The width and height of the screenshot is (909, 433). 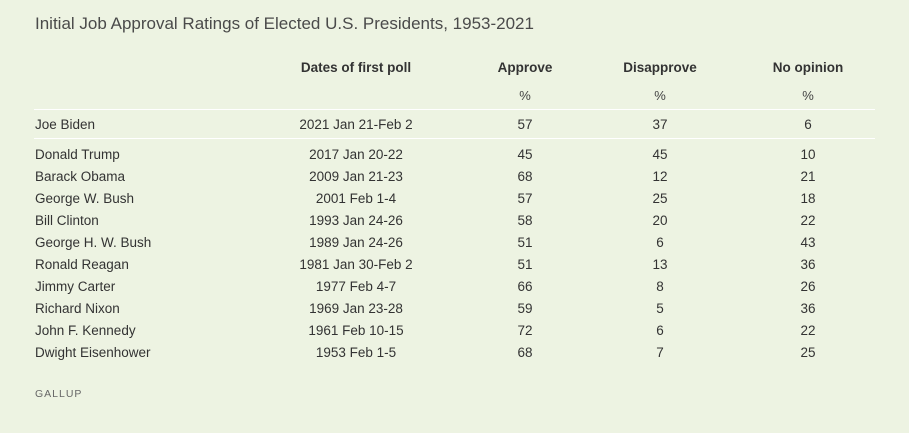 What do you see at coordinates (454, 309) in the screenshot?
I see `table-row: Richard Nixon 1969 Jan 23-28 59 5 36` at bounding box center [454, 309].